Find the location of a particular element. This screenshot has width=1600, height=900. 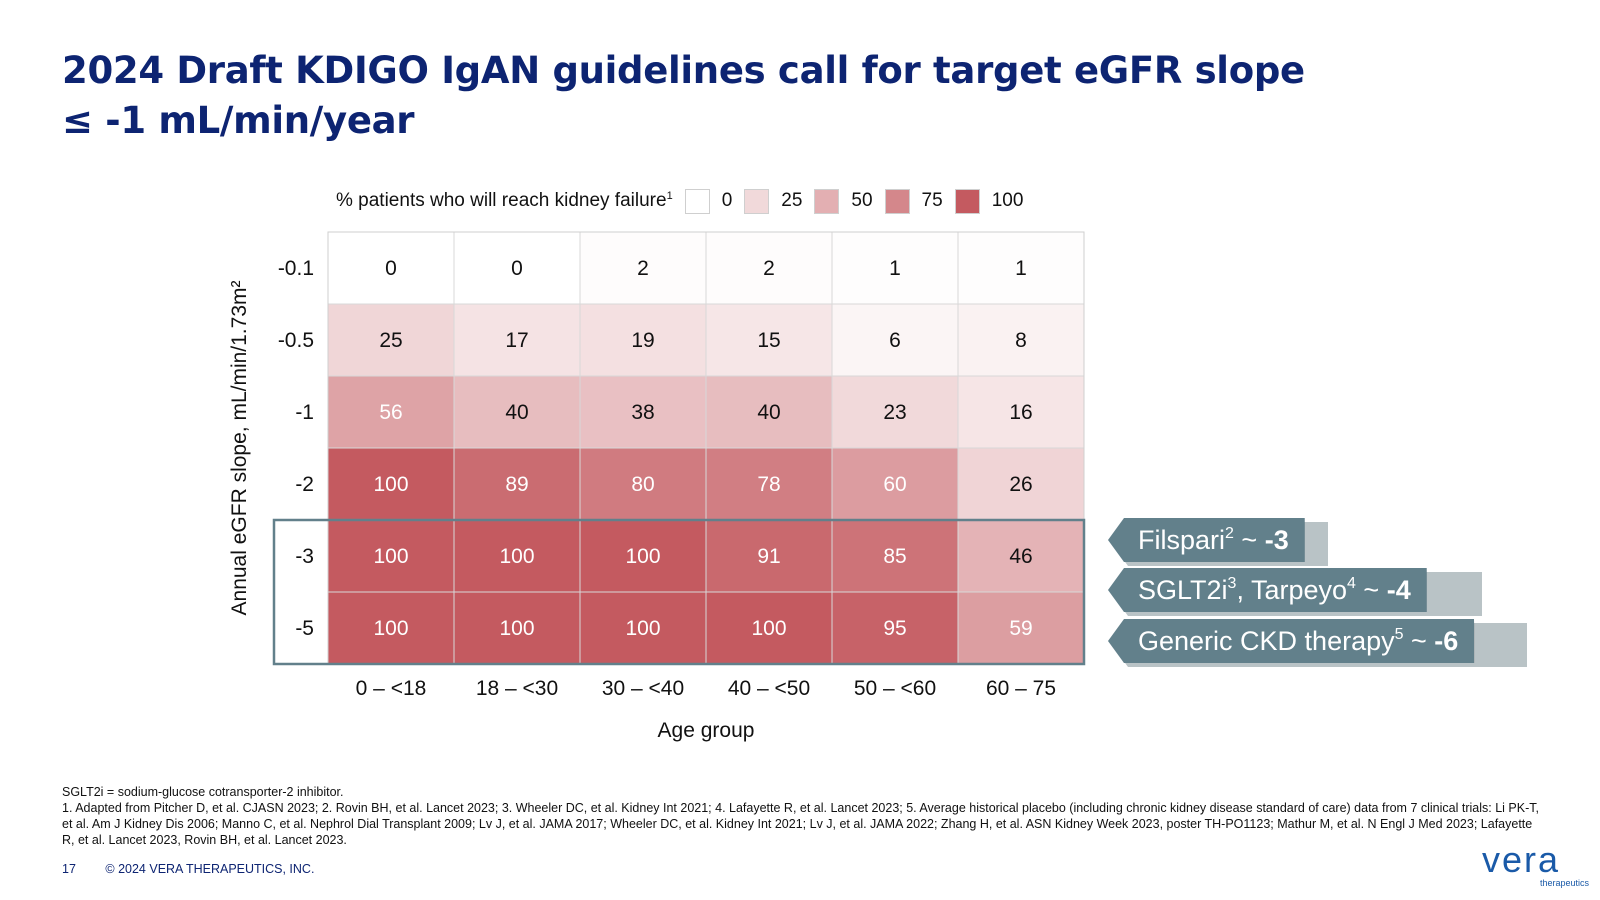

heatmap-cell-r5-c3 is located at coordinates (769, 628).